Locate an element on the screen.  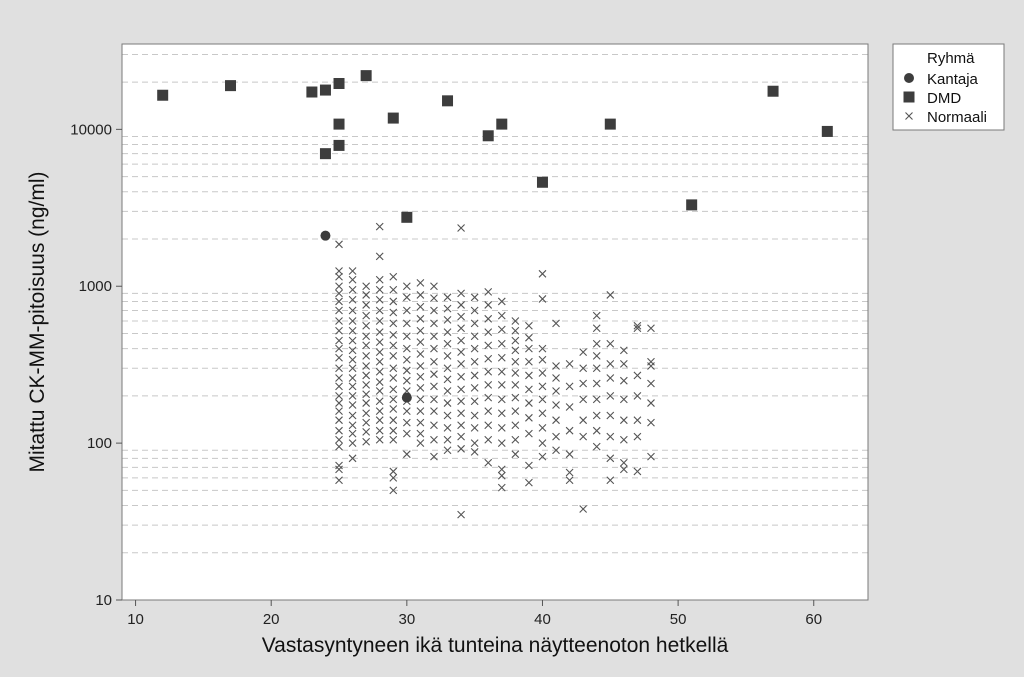
legend-marker-normaali is located at coordinates (909, 116).